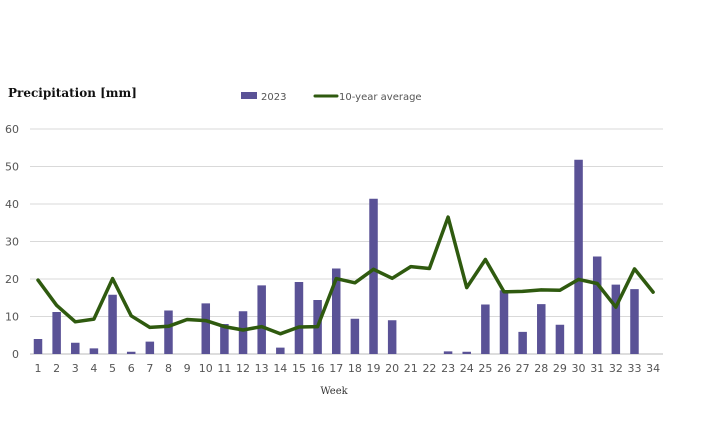 The height and width of the screenshot is (445, 720). I want to click on x-tick-label: 26, so click(504, 368).